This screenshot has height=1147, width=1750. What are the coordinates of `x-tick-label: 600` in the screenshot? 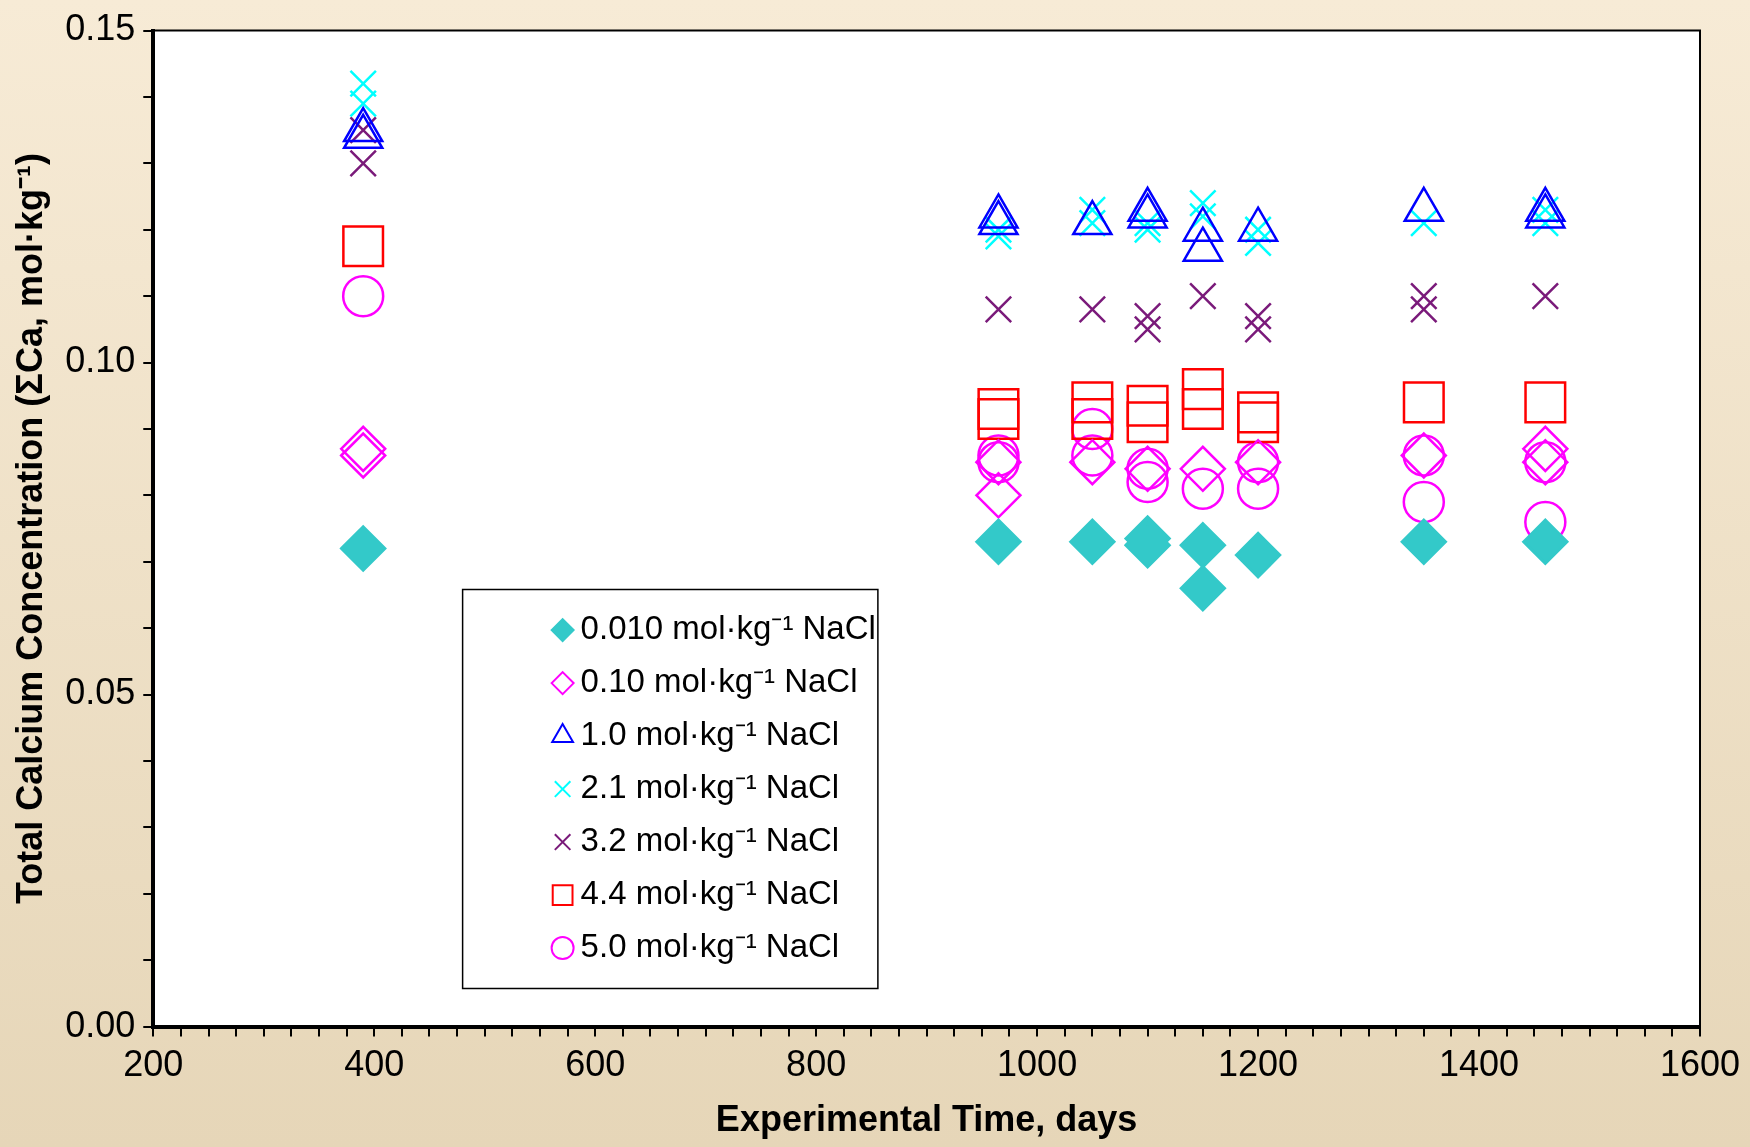 It's located at (595, 1064).